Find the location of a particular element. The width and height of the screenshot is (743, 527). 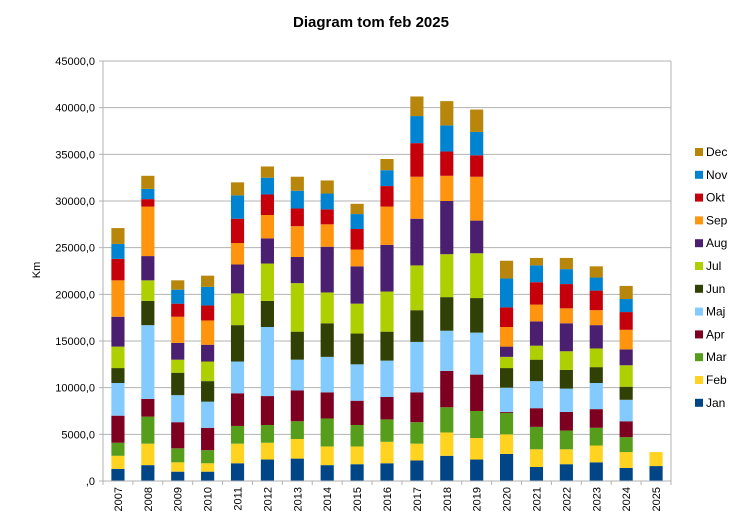

bar-segment-feb-2019 is located at coordinates (477, 449).